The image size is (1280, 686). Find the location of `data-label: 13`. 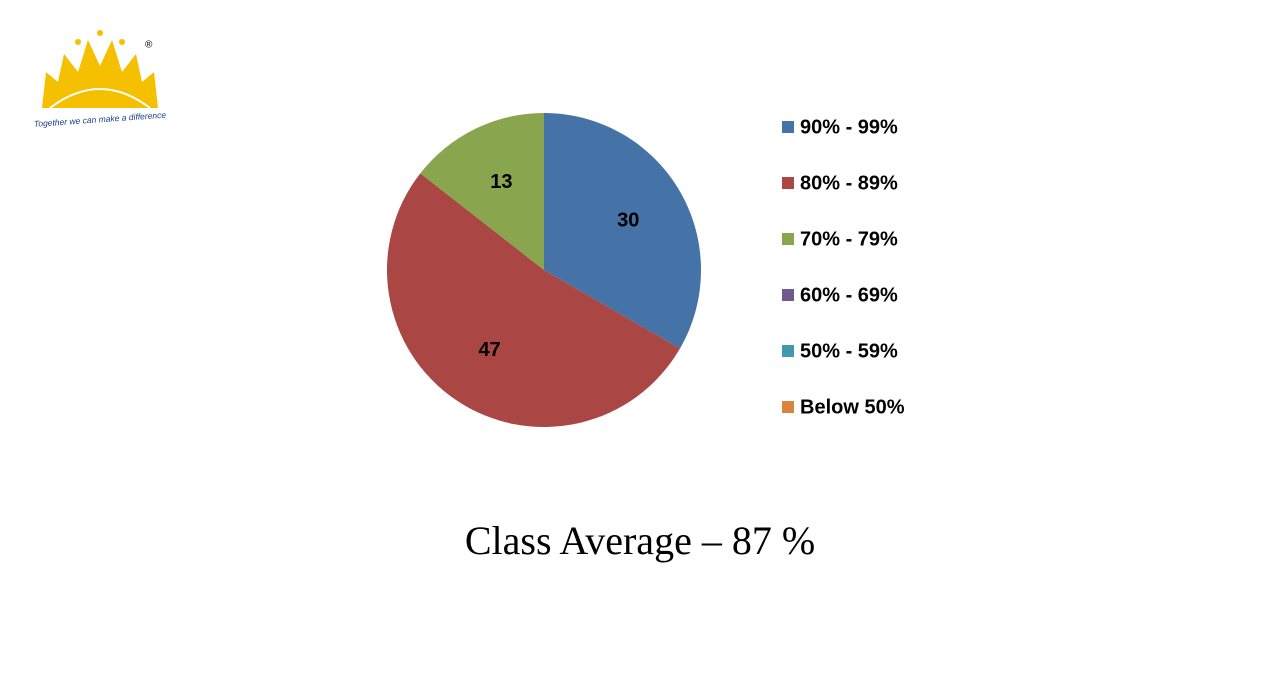

data-label: 13 is located at coordinates (501, 182).